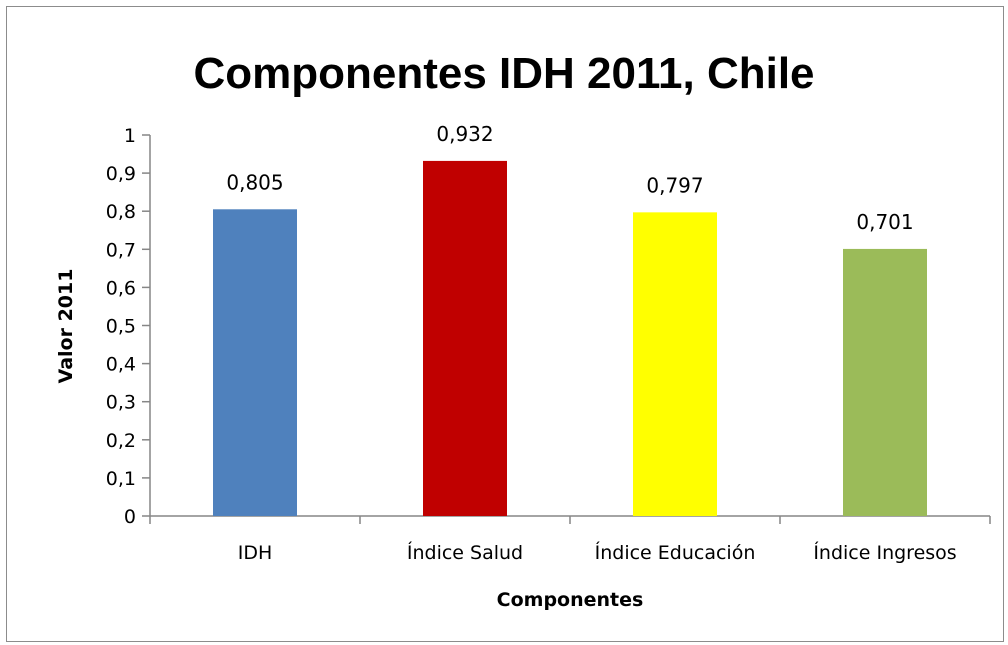  Describe the element at coordinates (121, 250) in the screenshot. I see `y-tick-label: 0,7` at that location.